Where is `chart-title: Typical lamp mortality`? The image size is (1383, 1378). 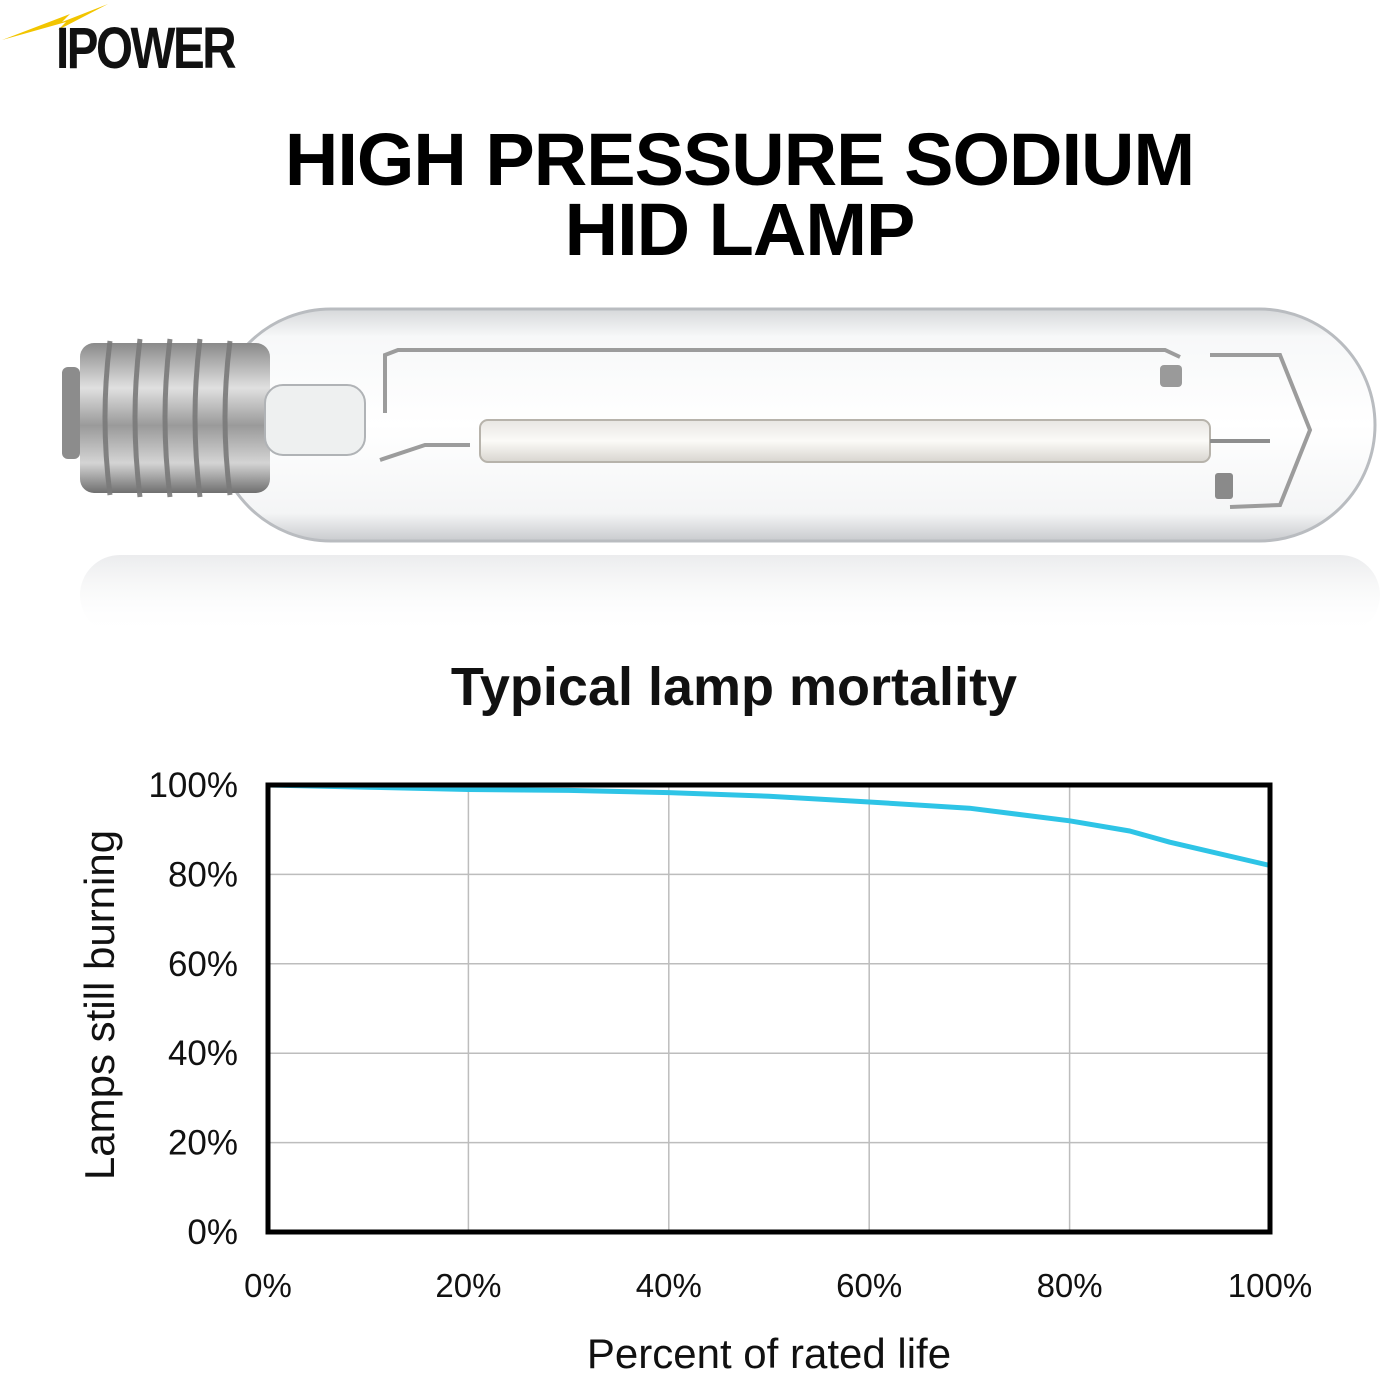 chart-title: Typical lamp mortality is located at coordinates (734, 687).